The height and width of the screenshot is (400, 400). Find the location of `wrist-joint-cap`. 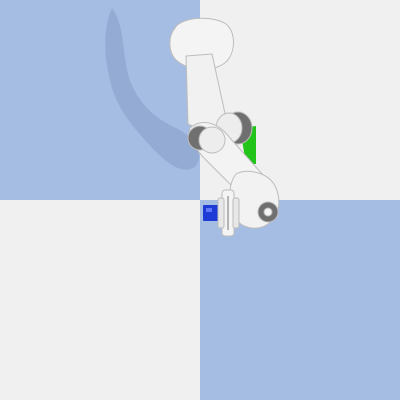

wrist-joint-cap is located at coordinates (212, 140).